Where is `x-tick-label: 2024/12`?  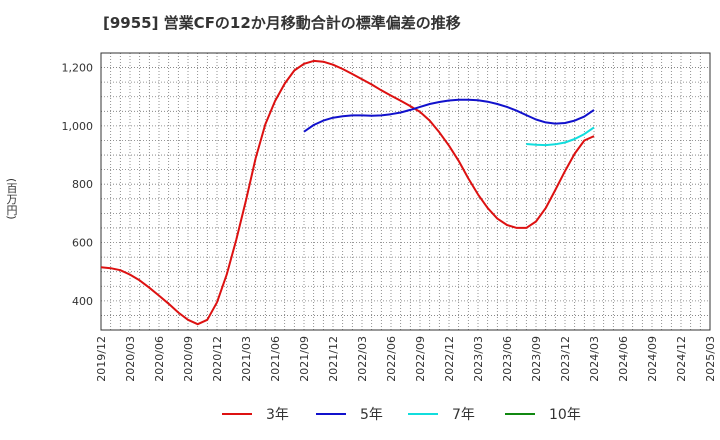 x-tick-label: 2024/12 is located at coordinates (681, 359).